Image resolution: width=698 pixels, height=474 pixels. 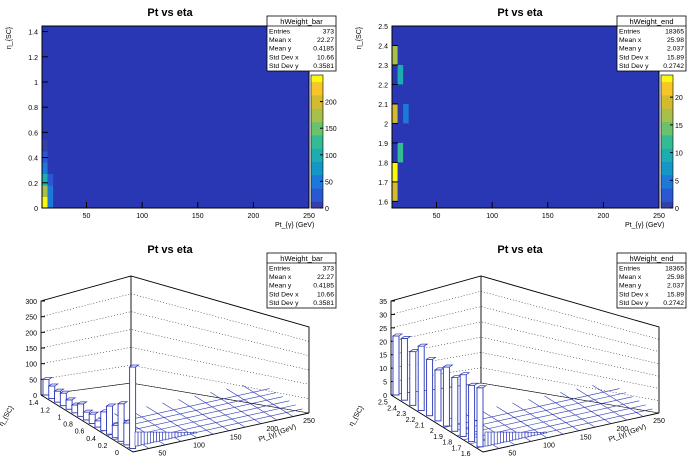 I want to click on stats-title: hWeight_bar, so click(x=301, y=21).